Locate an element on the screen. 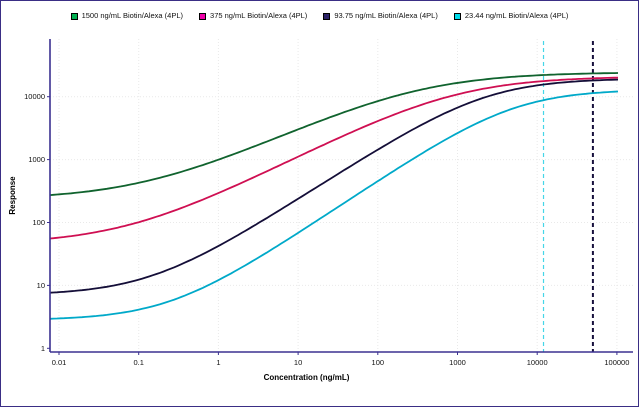  legend-marker-cyan-icon is located at coordinates (457, 16).